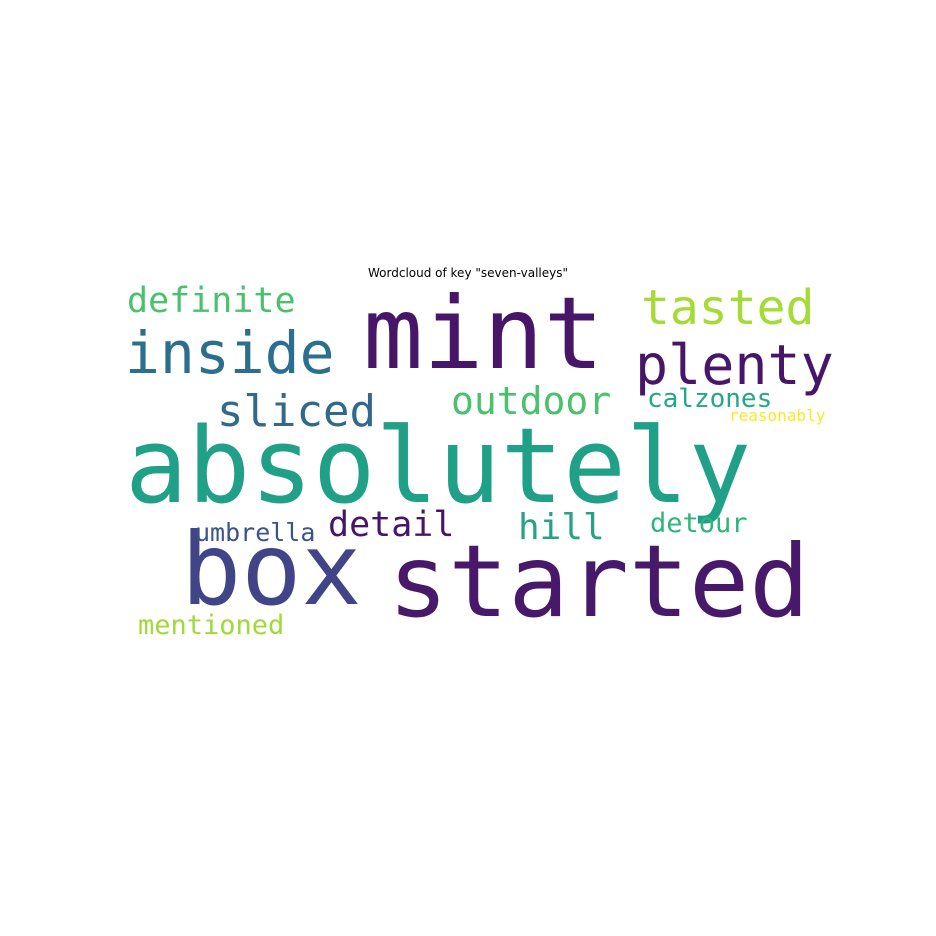 Image resolution: width=936 pixels, height=936 pixels. What do you see at coordinates (255, 532) in the screenshot?
I see `word-umbrella: umbrella` at bounding box center [255, 532].